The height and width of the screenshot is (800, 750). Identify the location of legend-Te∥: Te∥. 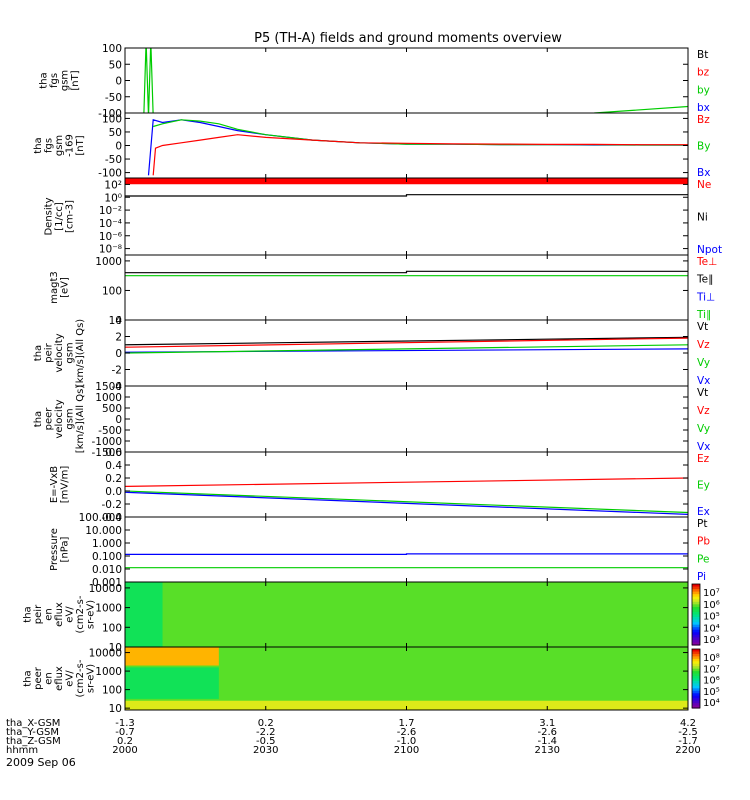
(704, 280).